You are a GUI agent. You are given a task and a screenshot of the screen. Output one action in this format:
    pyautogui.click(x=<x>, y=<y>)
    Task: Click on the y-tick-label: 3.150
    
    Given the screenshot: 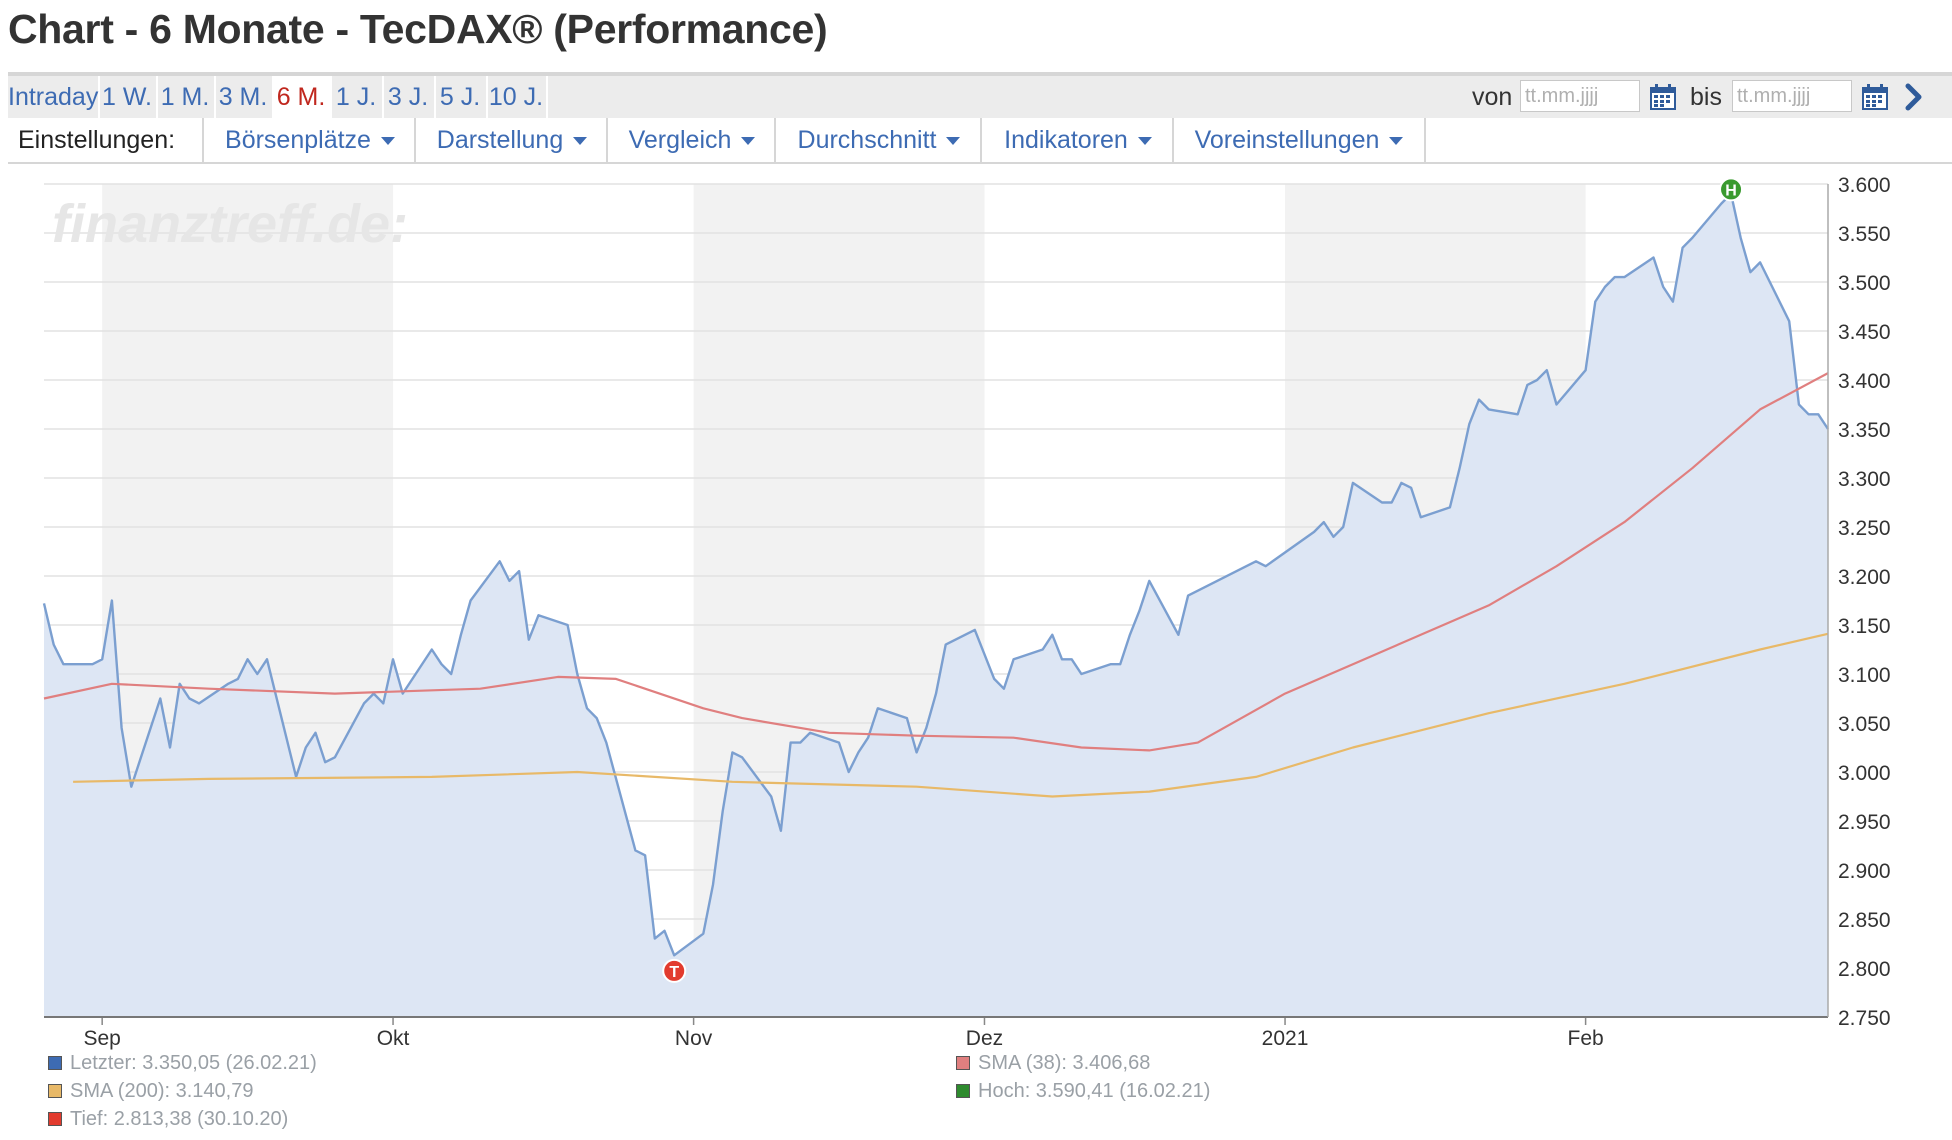 What is the action you would take?
    pyautogui.click(x=1864, y=626)
    